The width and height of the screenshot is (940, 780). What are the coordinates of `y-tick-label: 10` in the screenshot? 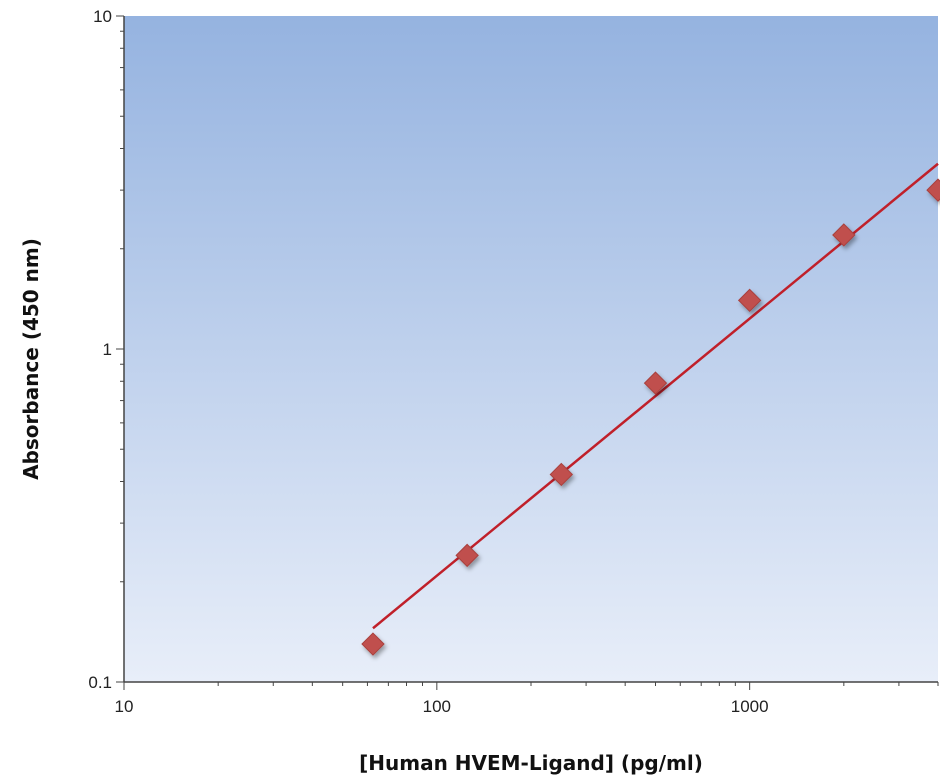 It's located at (102, 16).